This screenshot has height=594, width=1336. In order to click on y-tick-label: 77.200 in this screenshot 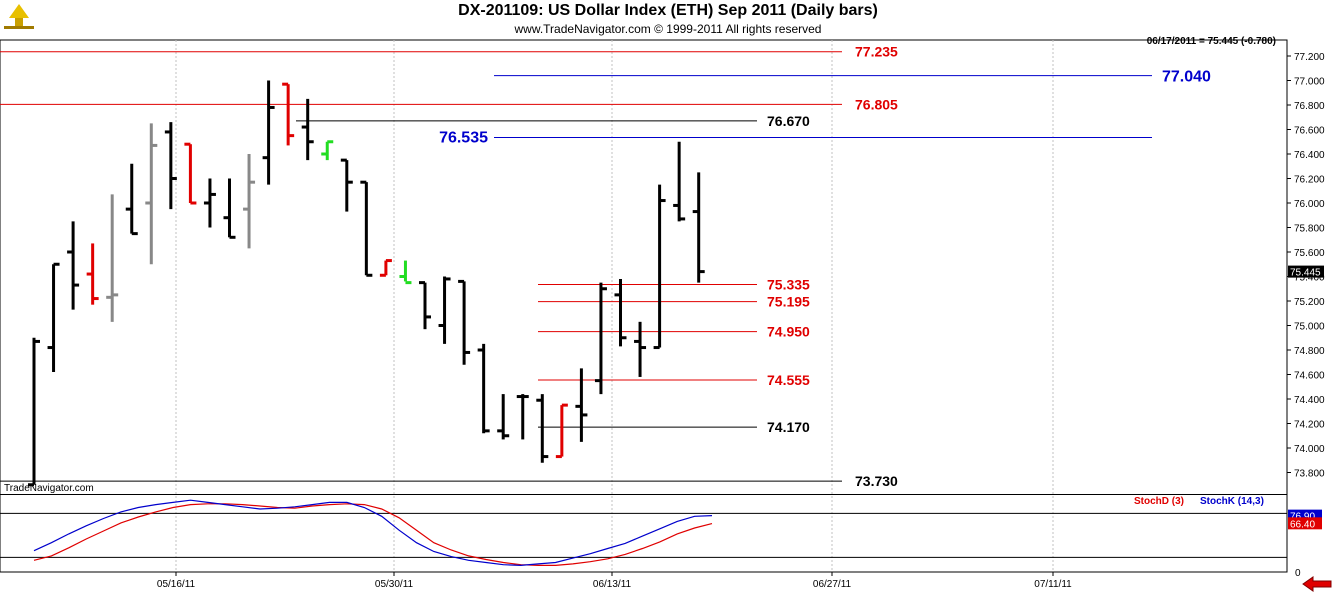, I will do `click(1309, 57)`.